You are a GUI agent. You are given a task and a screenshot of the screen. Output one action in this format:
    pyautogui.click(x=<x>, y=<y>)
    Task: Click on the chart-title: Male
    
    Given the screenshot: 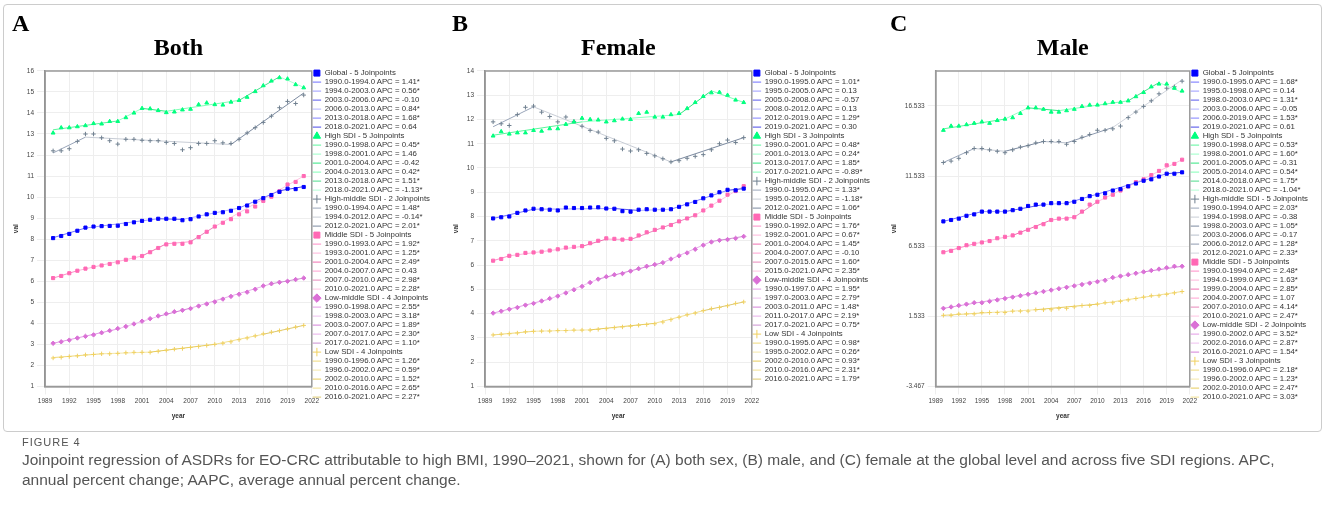 What is the action you would take?
    pyautogui.click(x=1062, y=47)
    